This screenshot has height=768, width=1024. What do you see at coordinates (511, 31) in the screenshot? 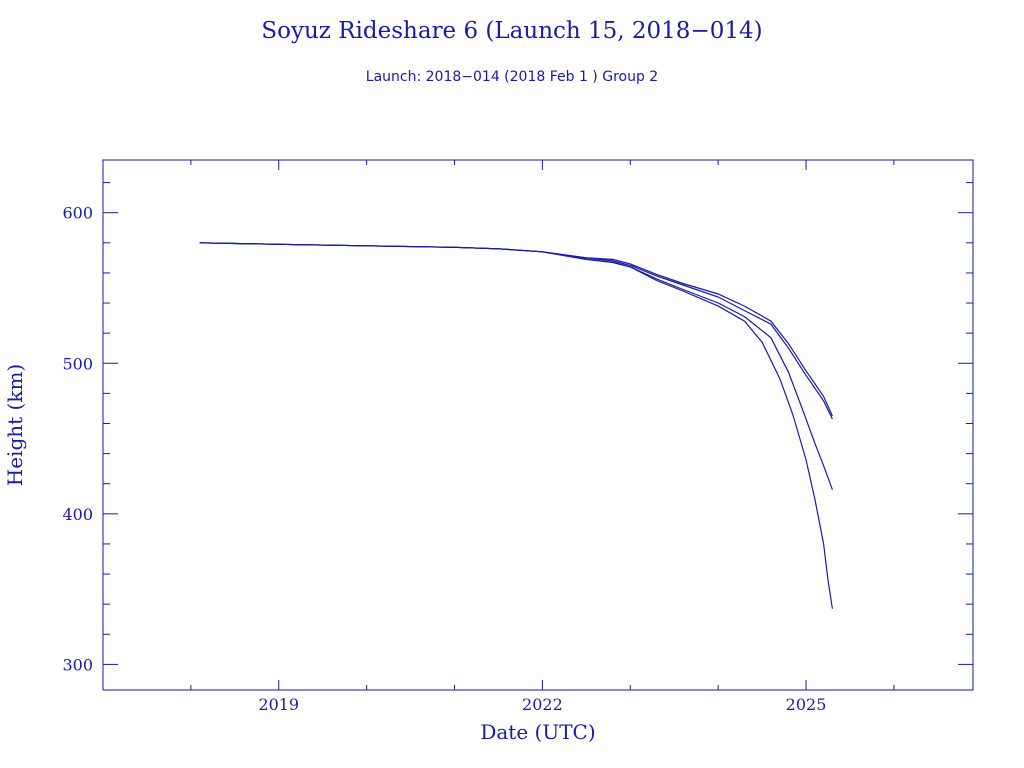
I see `chart-title: Soyuz Rideshare 6 (Launch 15, 2018−014)` at bounding box center [511, 31].